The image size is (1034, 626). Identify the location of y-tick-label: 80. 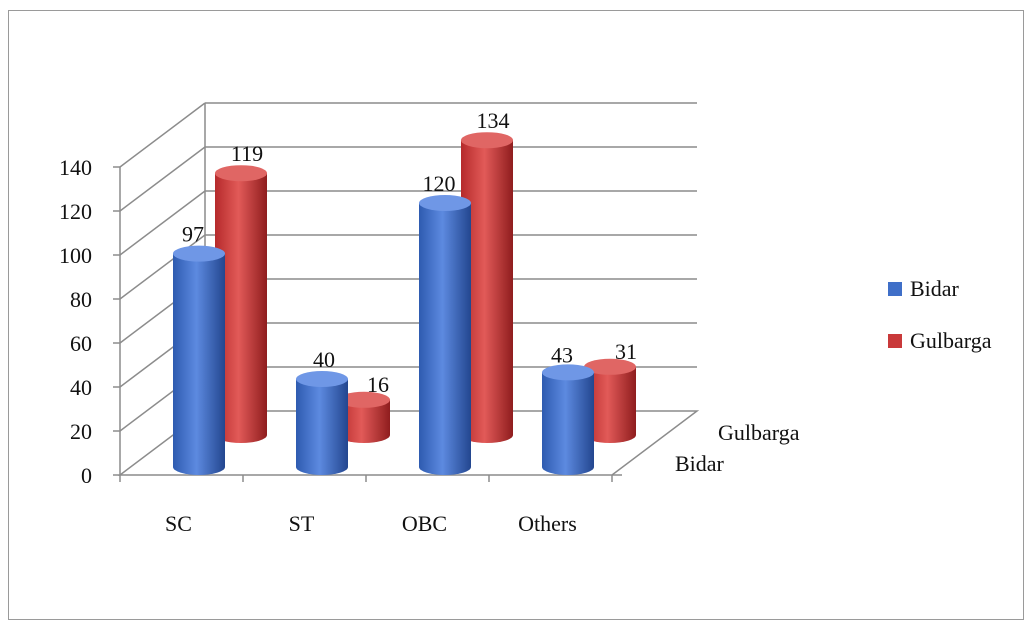
(81, 299).